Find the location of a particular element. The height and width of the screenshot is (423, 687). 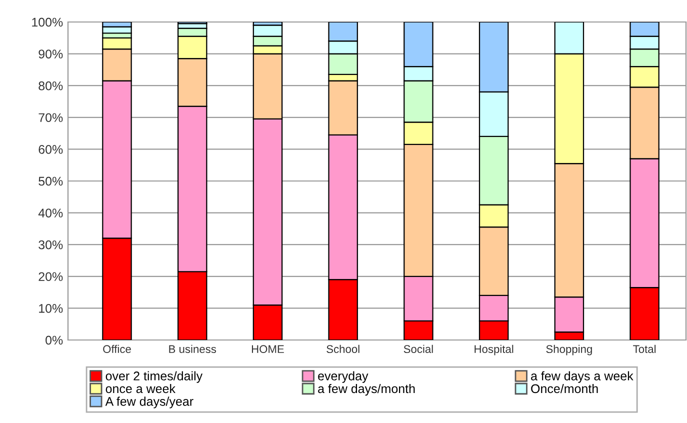

x-tick-label: Office is located at coordinates (117, 349).